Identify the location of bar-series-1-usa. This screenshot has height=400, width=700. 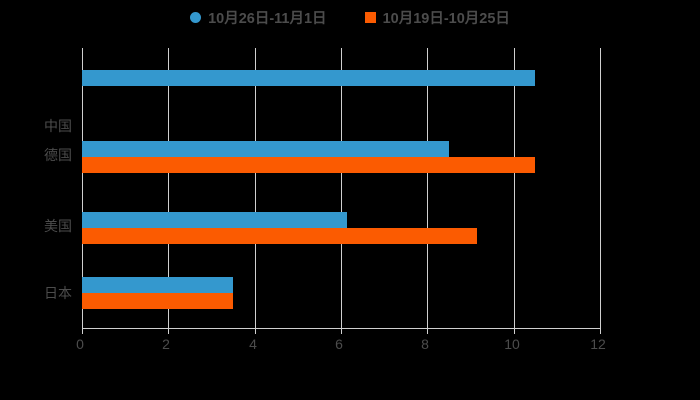
(215, 220).